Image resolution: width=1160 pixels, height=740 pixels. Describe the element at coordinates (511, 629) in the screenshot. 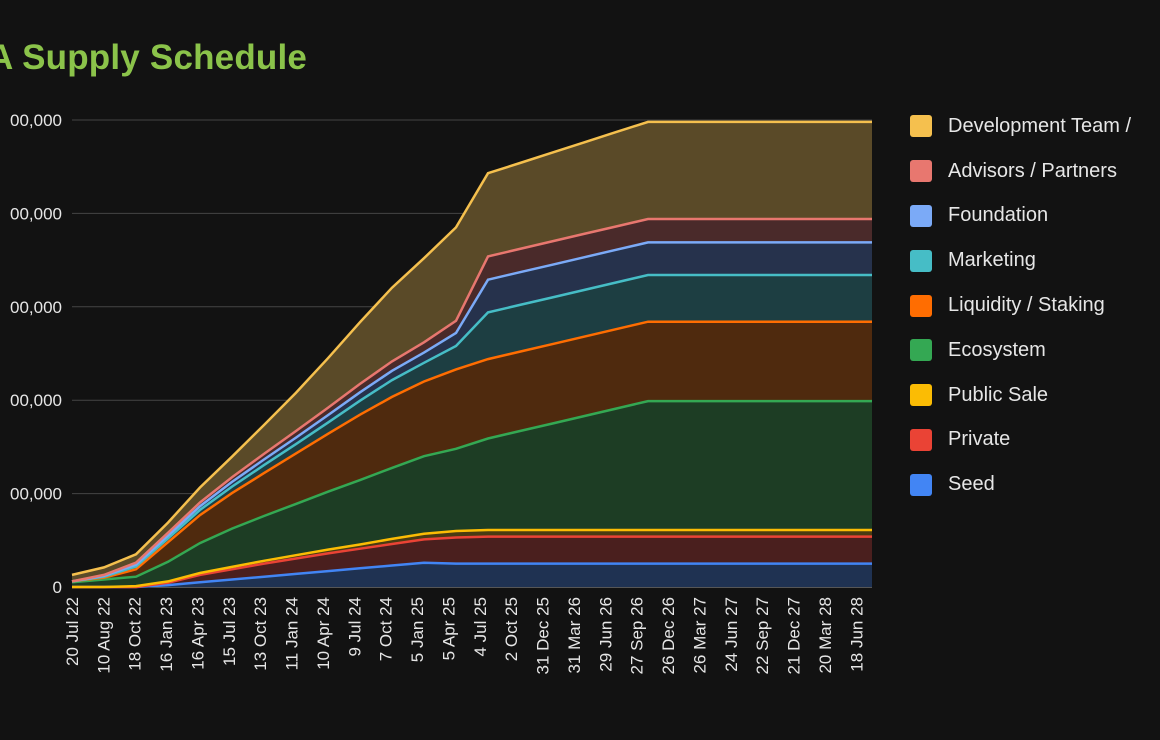

I see `x-tick-label: 2 Oct 25` at that location.